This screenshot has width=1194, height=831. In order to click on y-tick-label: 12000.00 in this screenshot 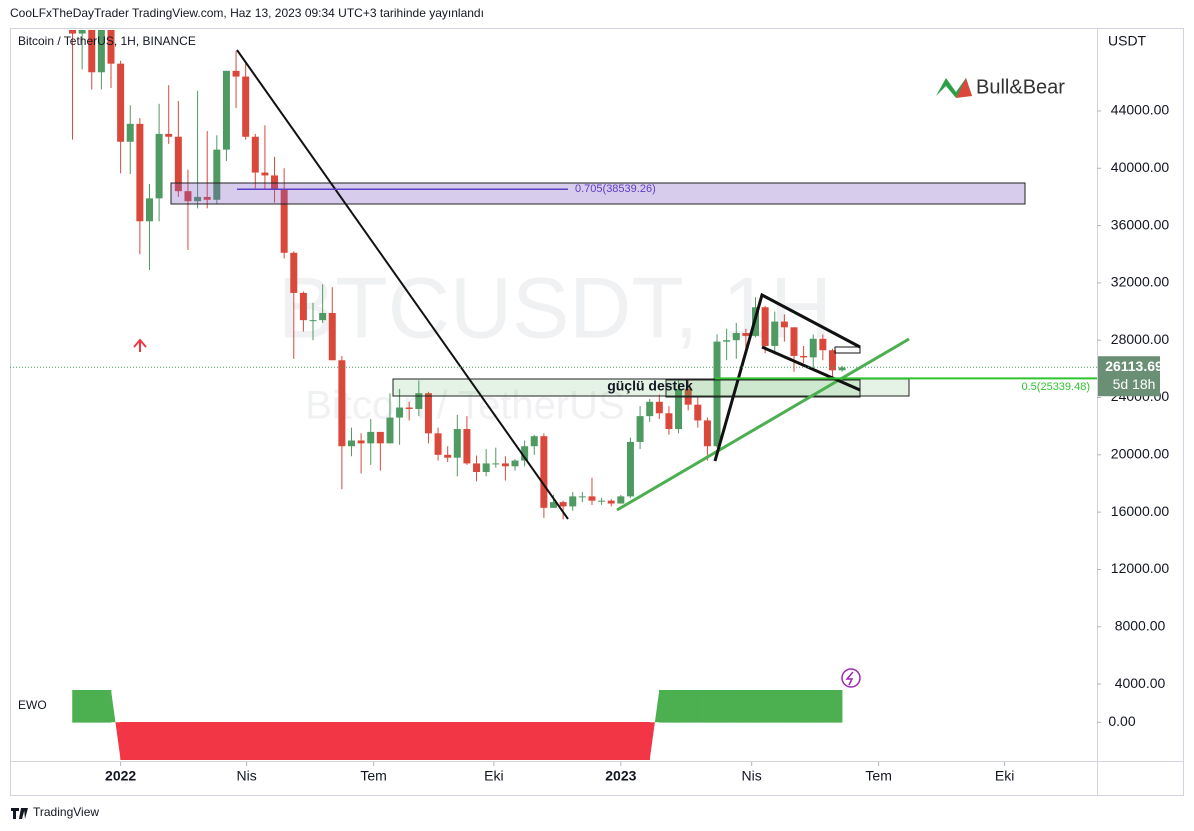, I will do `click(1140, 568)`.